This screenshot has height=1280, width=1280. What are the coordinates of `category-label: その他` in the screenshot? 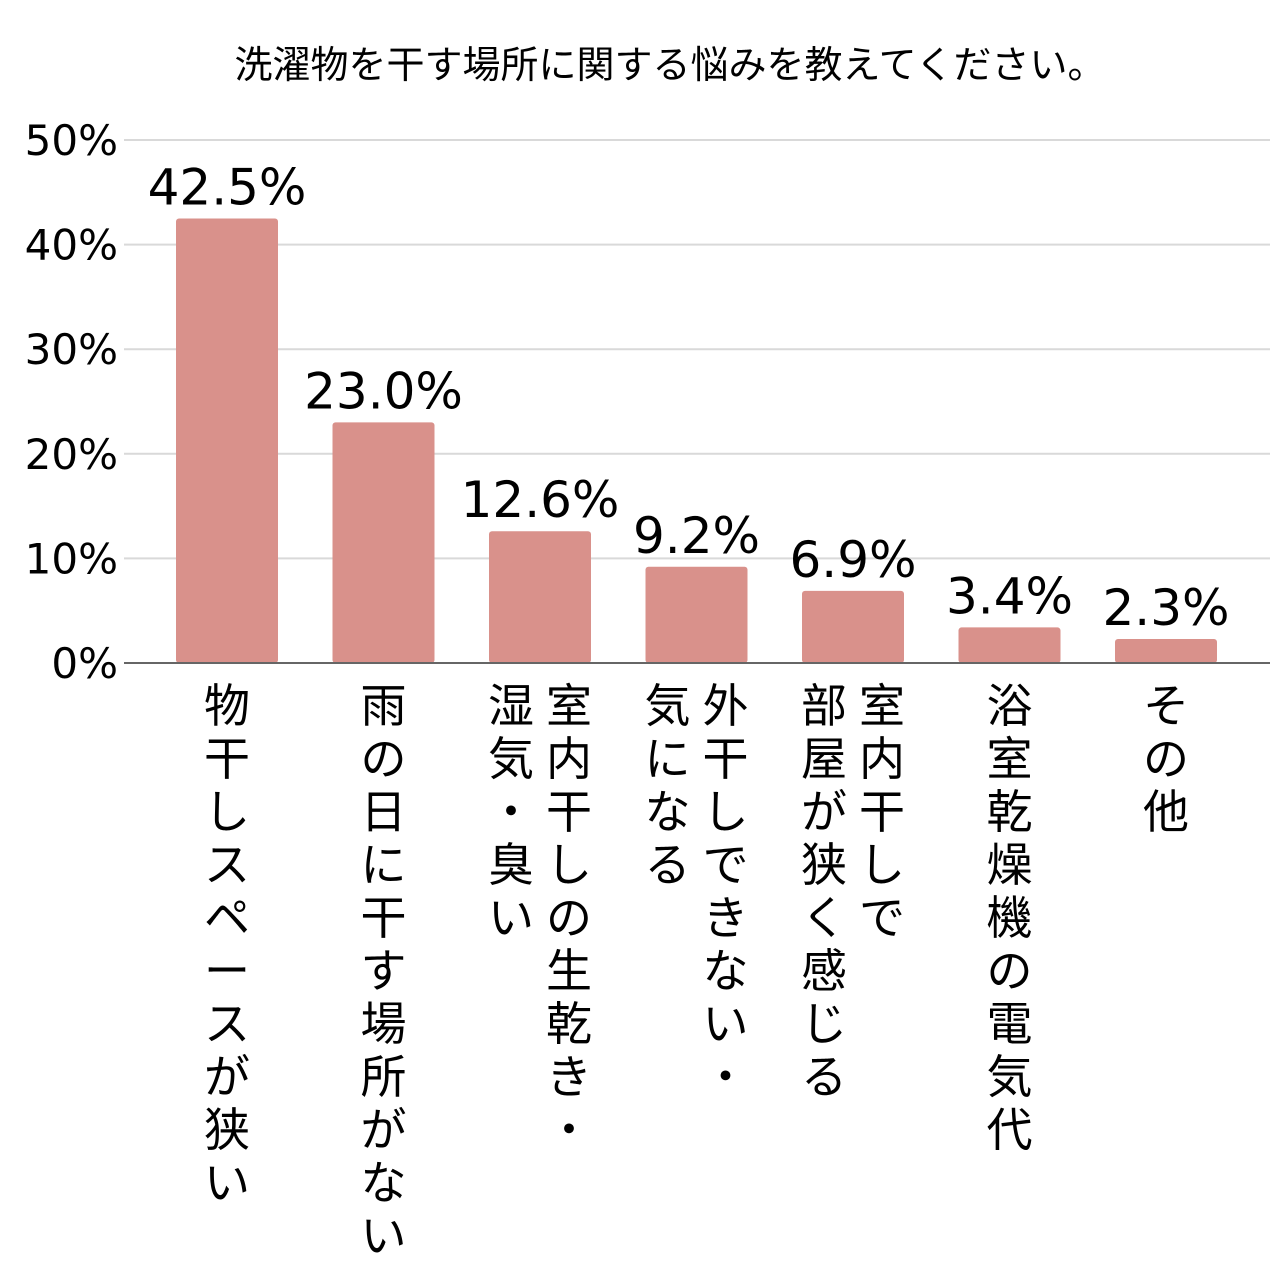 It's located at (1166, 759).